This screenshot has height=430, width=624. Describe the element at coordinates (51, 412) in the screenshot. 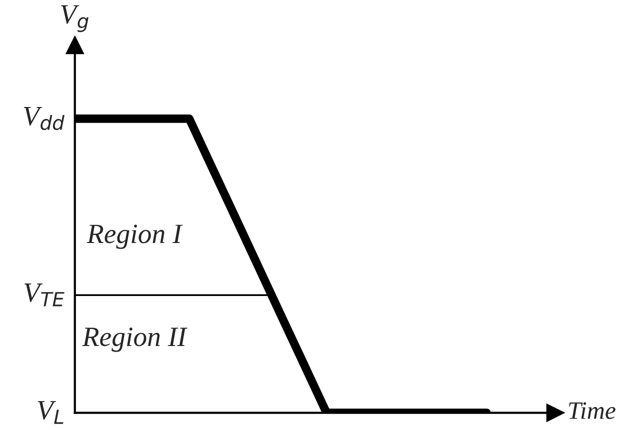

I see `text: V$_{L}$` at that location.